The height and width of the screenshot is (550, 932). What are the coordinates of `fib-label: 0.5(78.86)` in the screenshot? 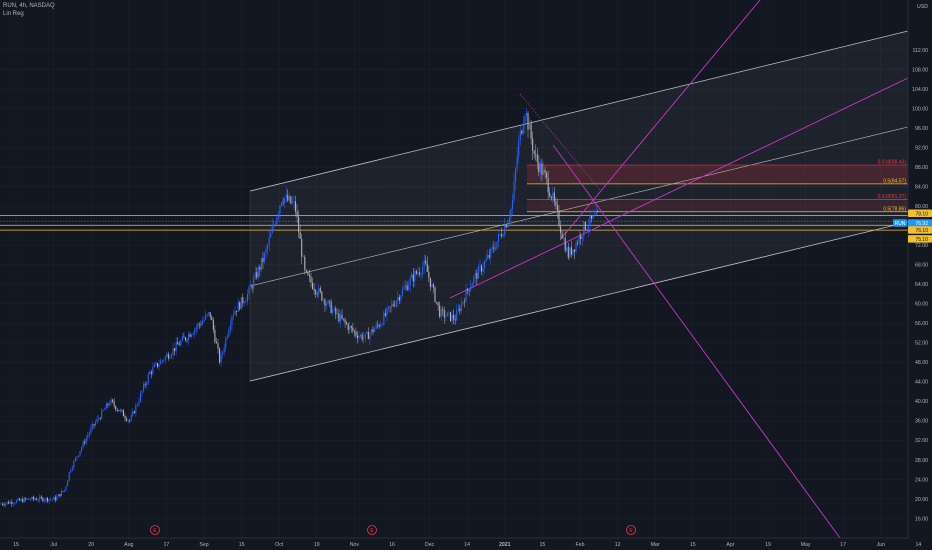 It's located at (894, 209).